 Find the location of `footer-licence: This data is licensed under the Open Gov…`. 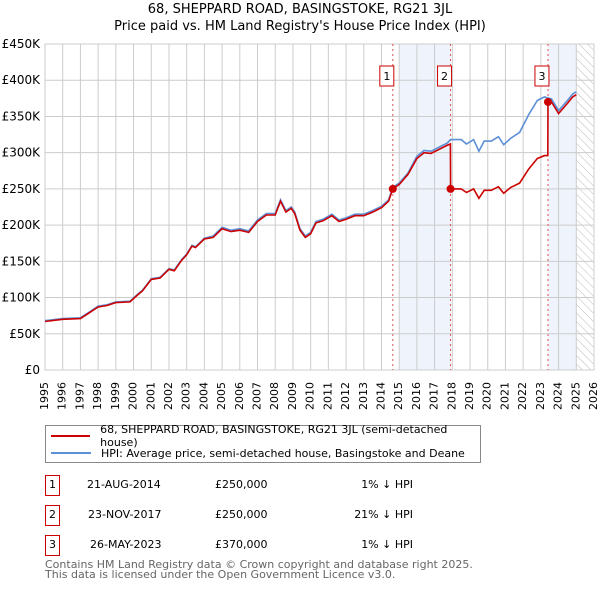

footer-licence: This data is licensed under the Open Gov… is located at coordinates (220, 574).